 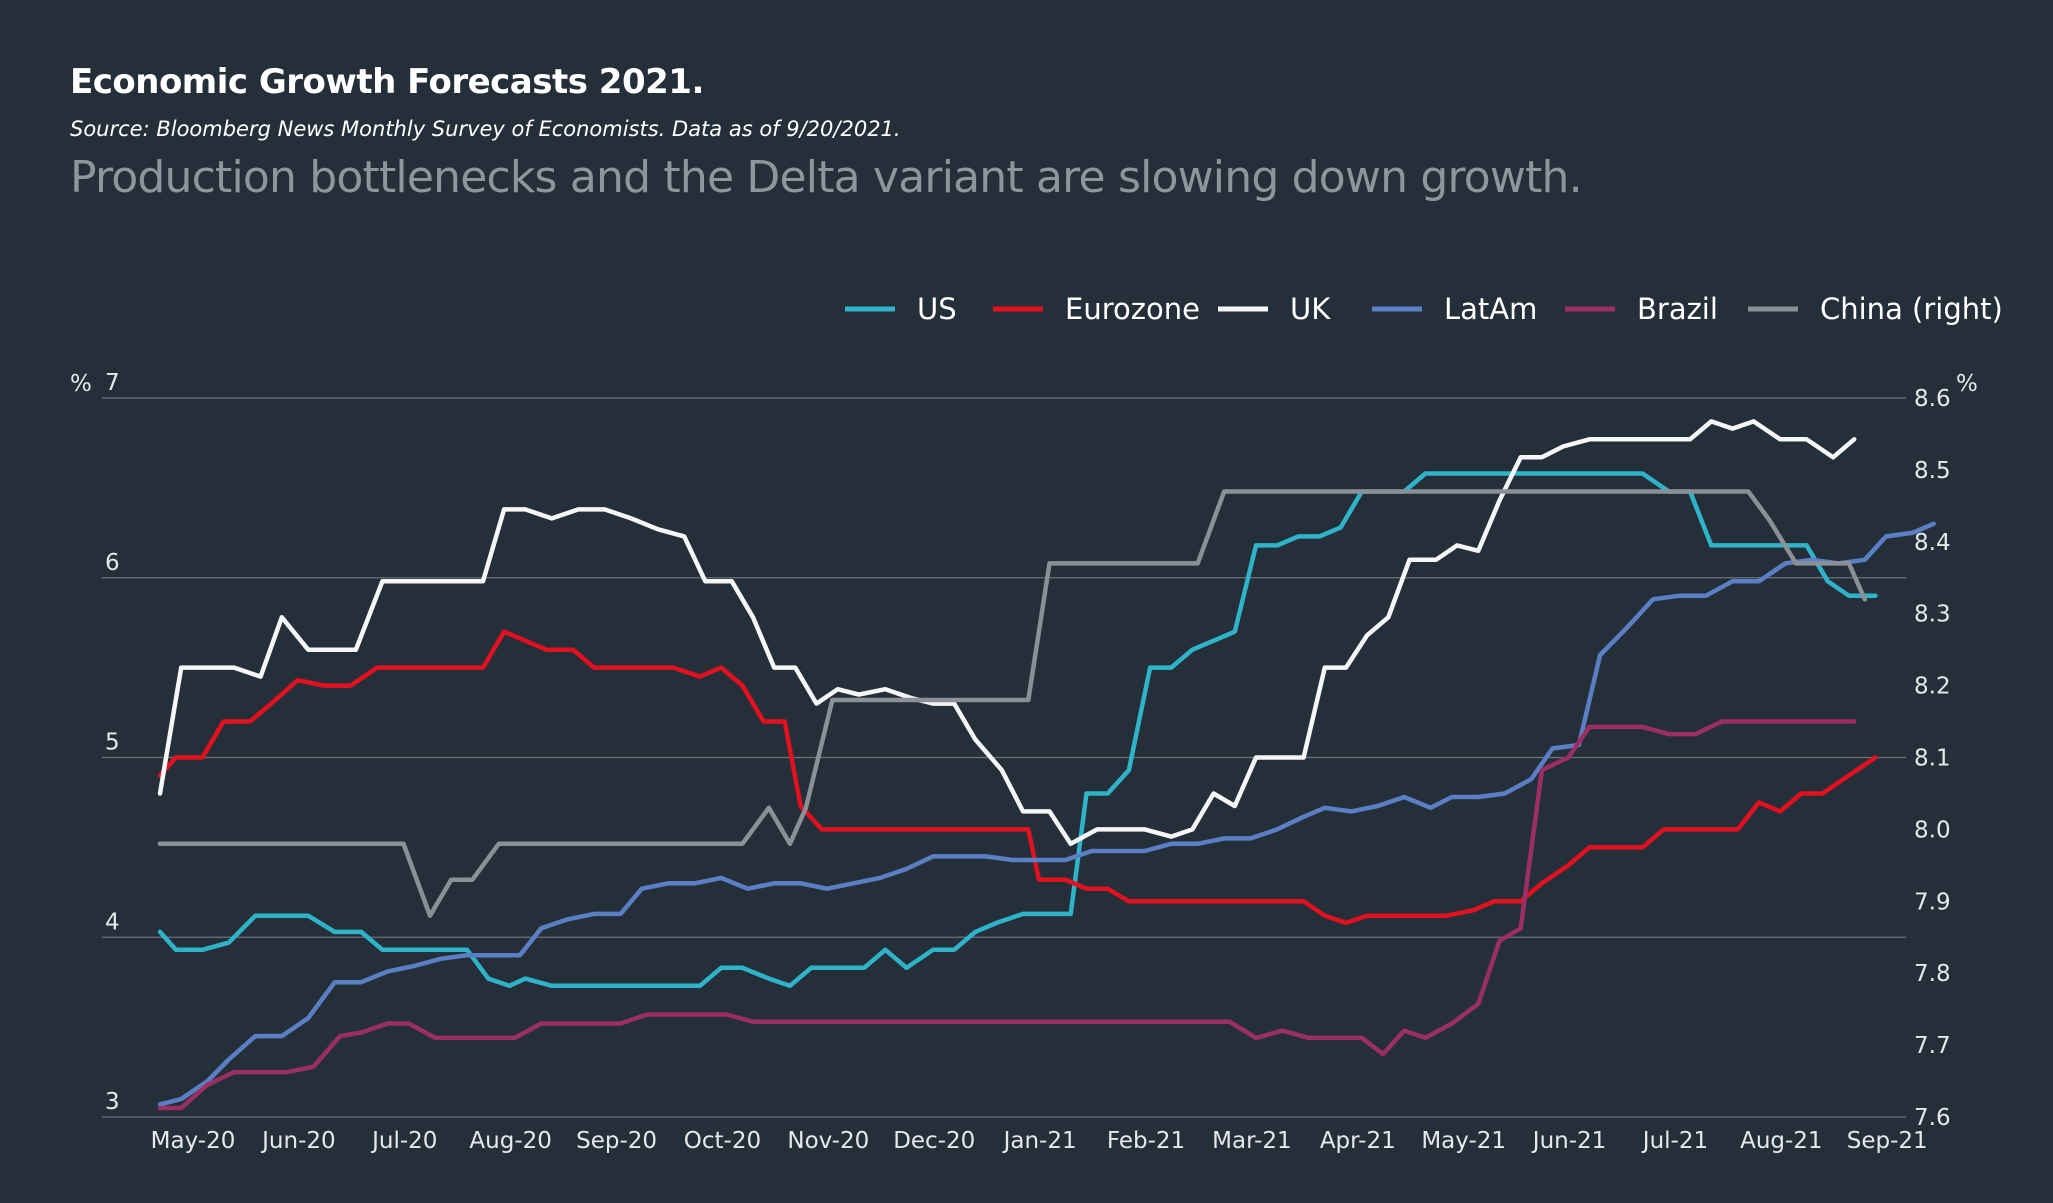 What do you see at coordinates (722, 1141) in the screenshot?
I see `x-tick-label: Oct-20` at bounding box center [722, 1141].